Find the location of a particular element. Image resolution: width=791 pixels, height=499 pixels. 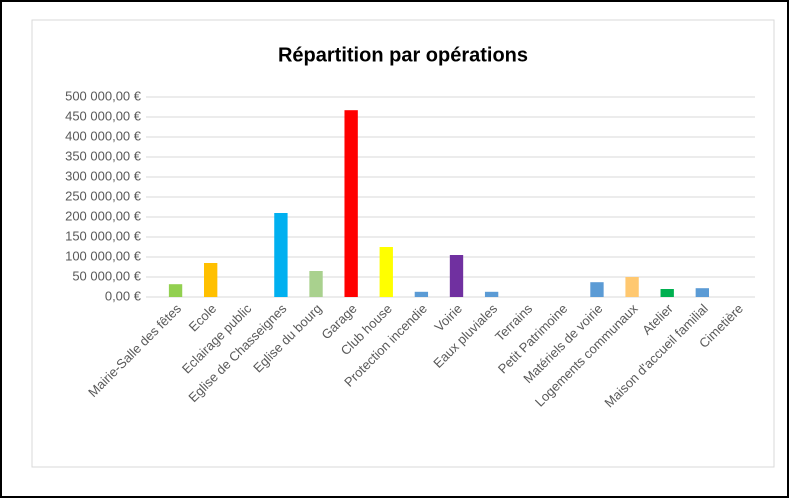

y-tick-label: 500 000,00 € is located at coordinates (103, 95).